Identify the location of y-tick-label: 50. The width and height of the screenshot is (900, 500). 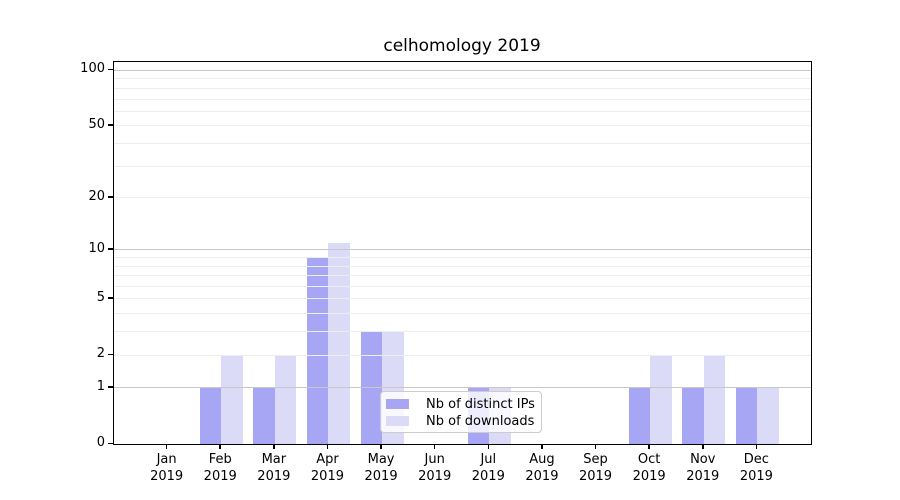
(96, 124).